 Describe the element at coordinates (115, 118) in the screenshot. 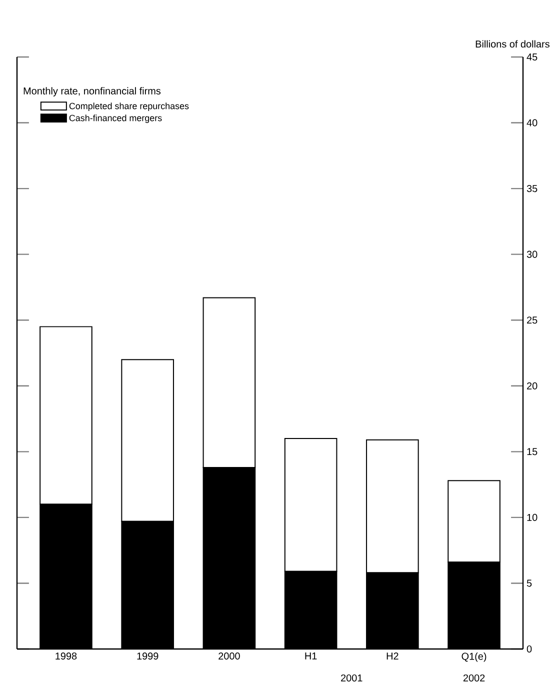

I see `legend-label: Cash-financed mergers` at that location.